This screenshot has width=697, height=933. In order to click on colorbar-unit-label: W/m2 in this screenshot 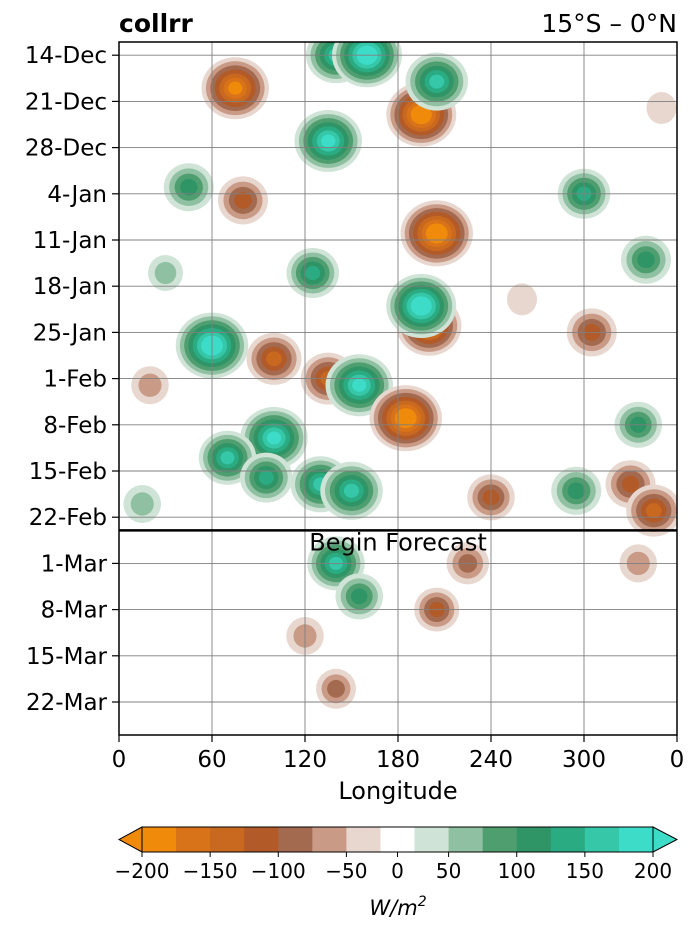, I will do `click(397, 907)`.